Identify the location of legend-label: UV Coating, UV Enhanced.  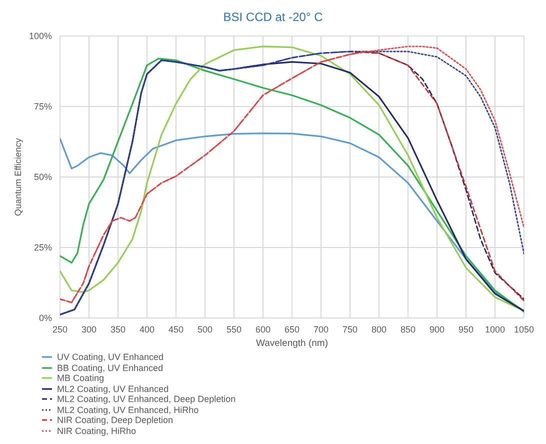
(110, 357).